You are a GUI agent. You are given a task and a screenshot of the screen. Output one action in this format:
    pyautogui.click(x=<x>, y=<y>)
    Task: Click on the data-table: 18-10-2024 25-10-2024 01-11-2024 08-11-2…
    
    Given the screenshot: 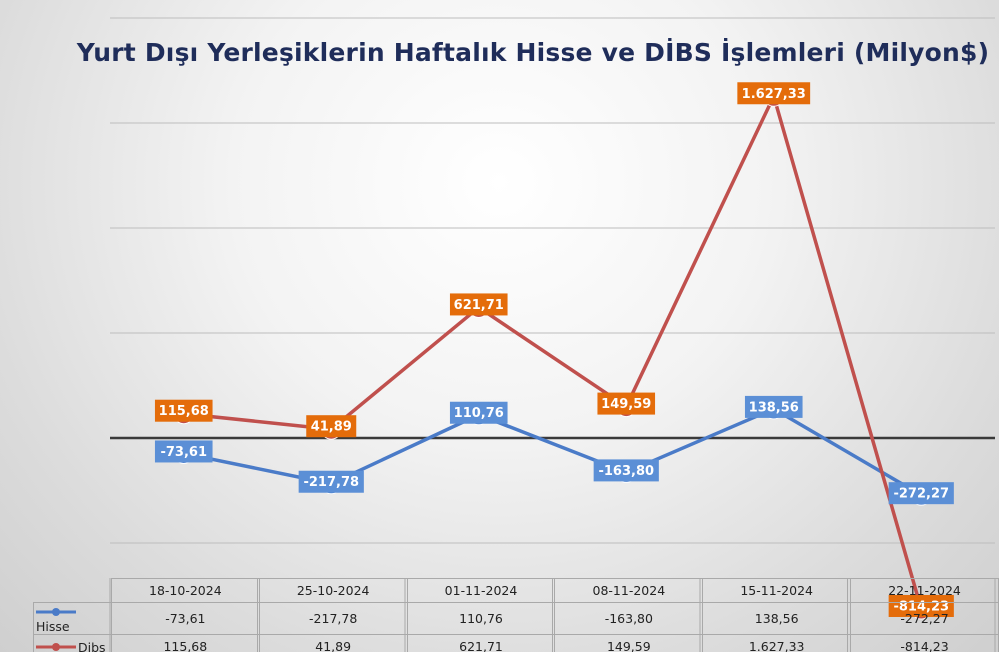 What is the action you would take?
    pyautogui.click(x=516, y=615)
    